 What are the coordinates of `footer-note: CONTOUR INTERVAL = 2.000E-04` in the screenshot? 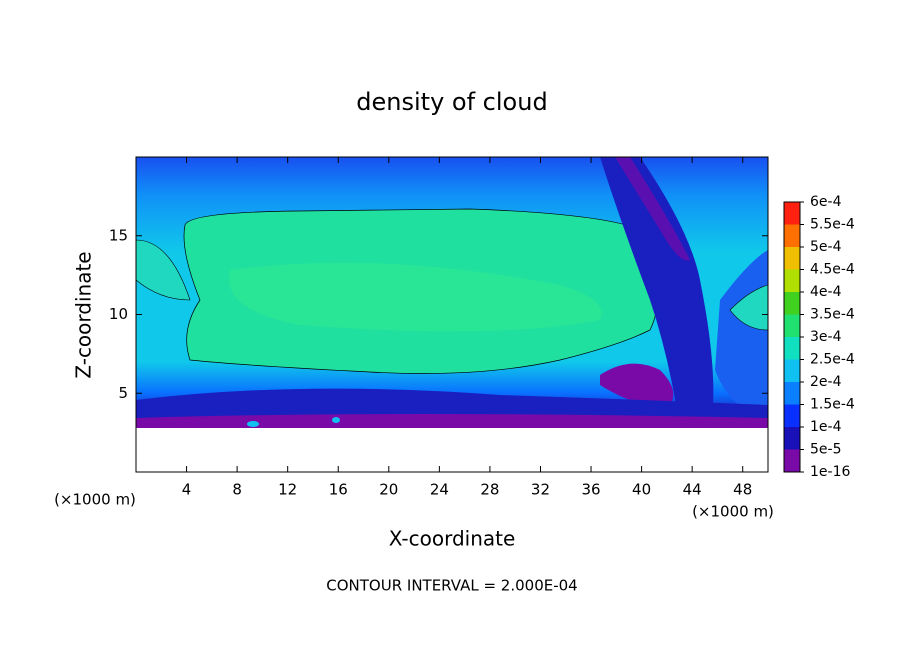 It's located at (451, 586).